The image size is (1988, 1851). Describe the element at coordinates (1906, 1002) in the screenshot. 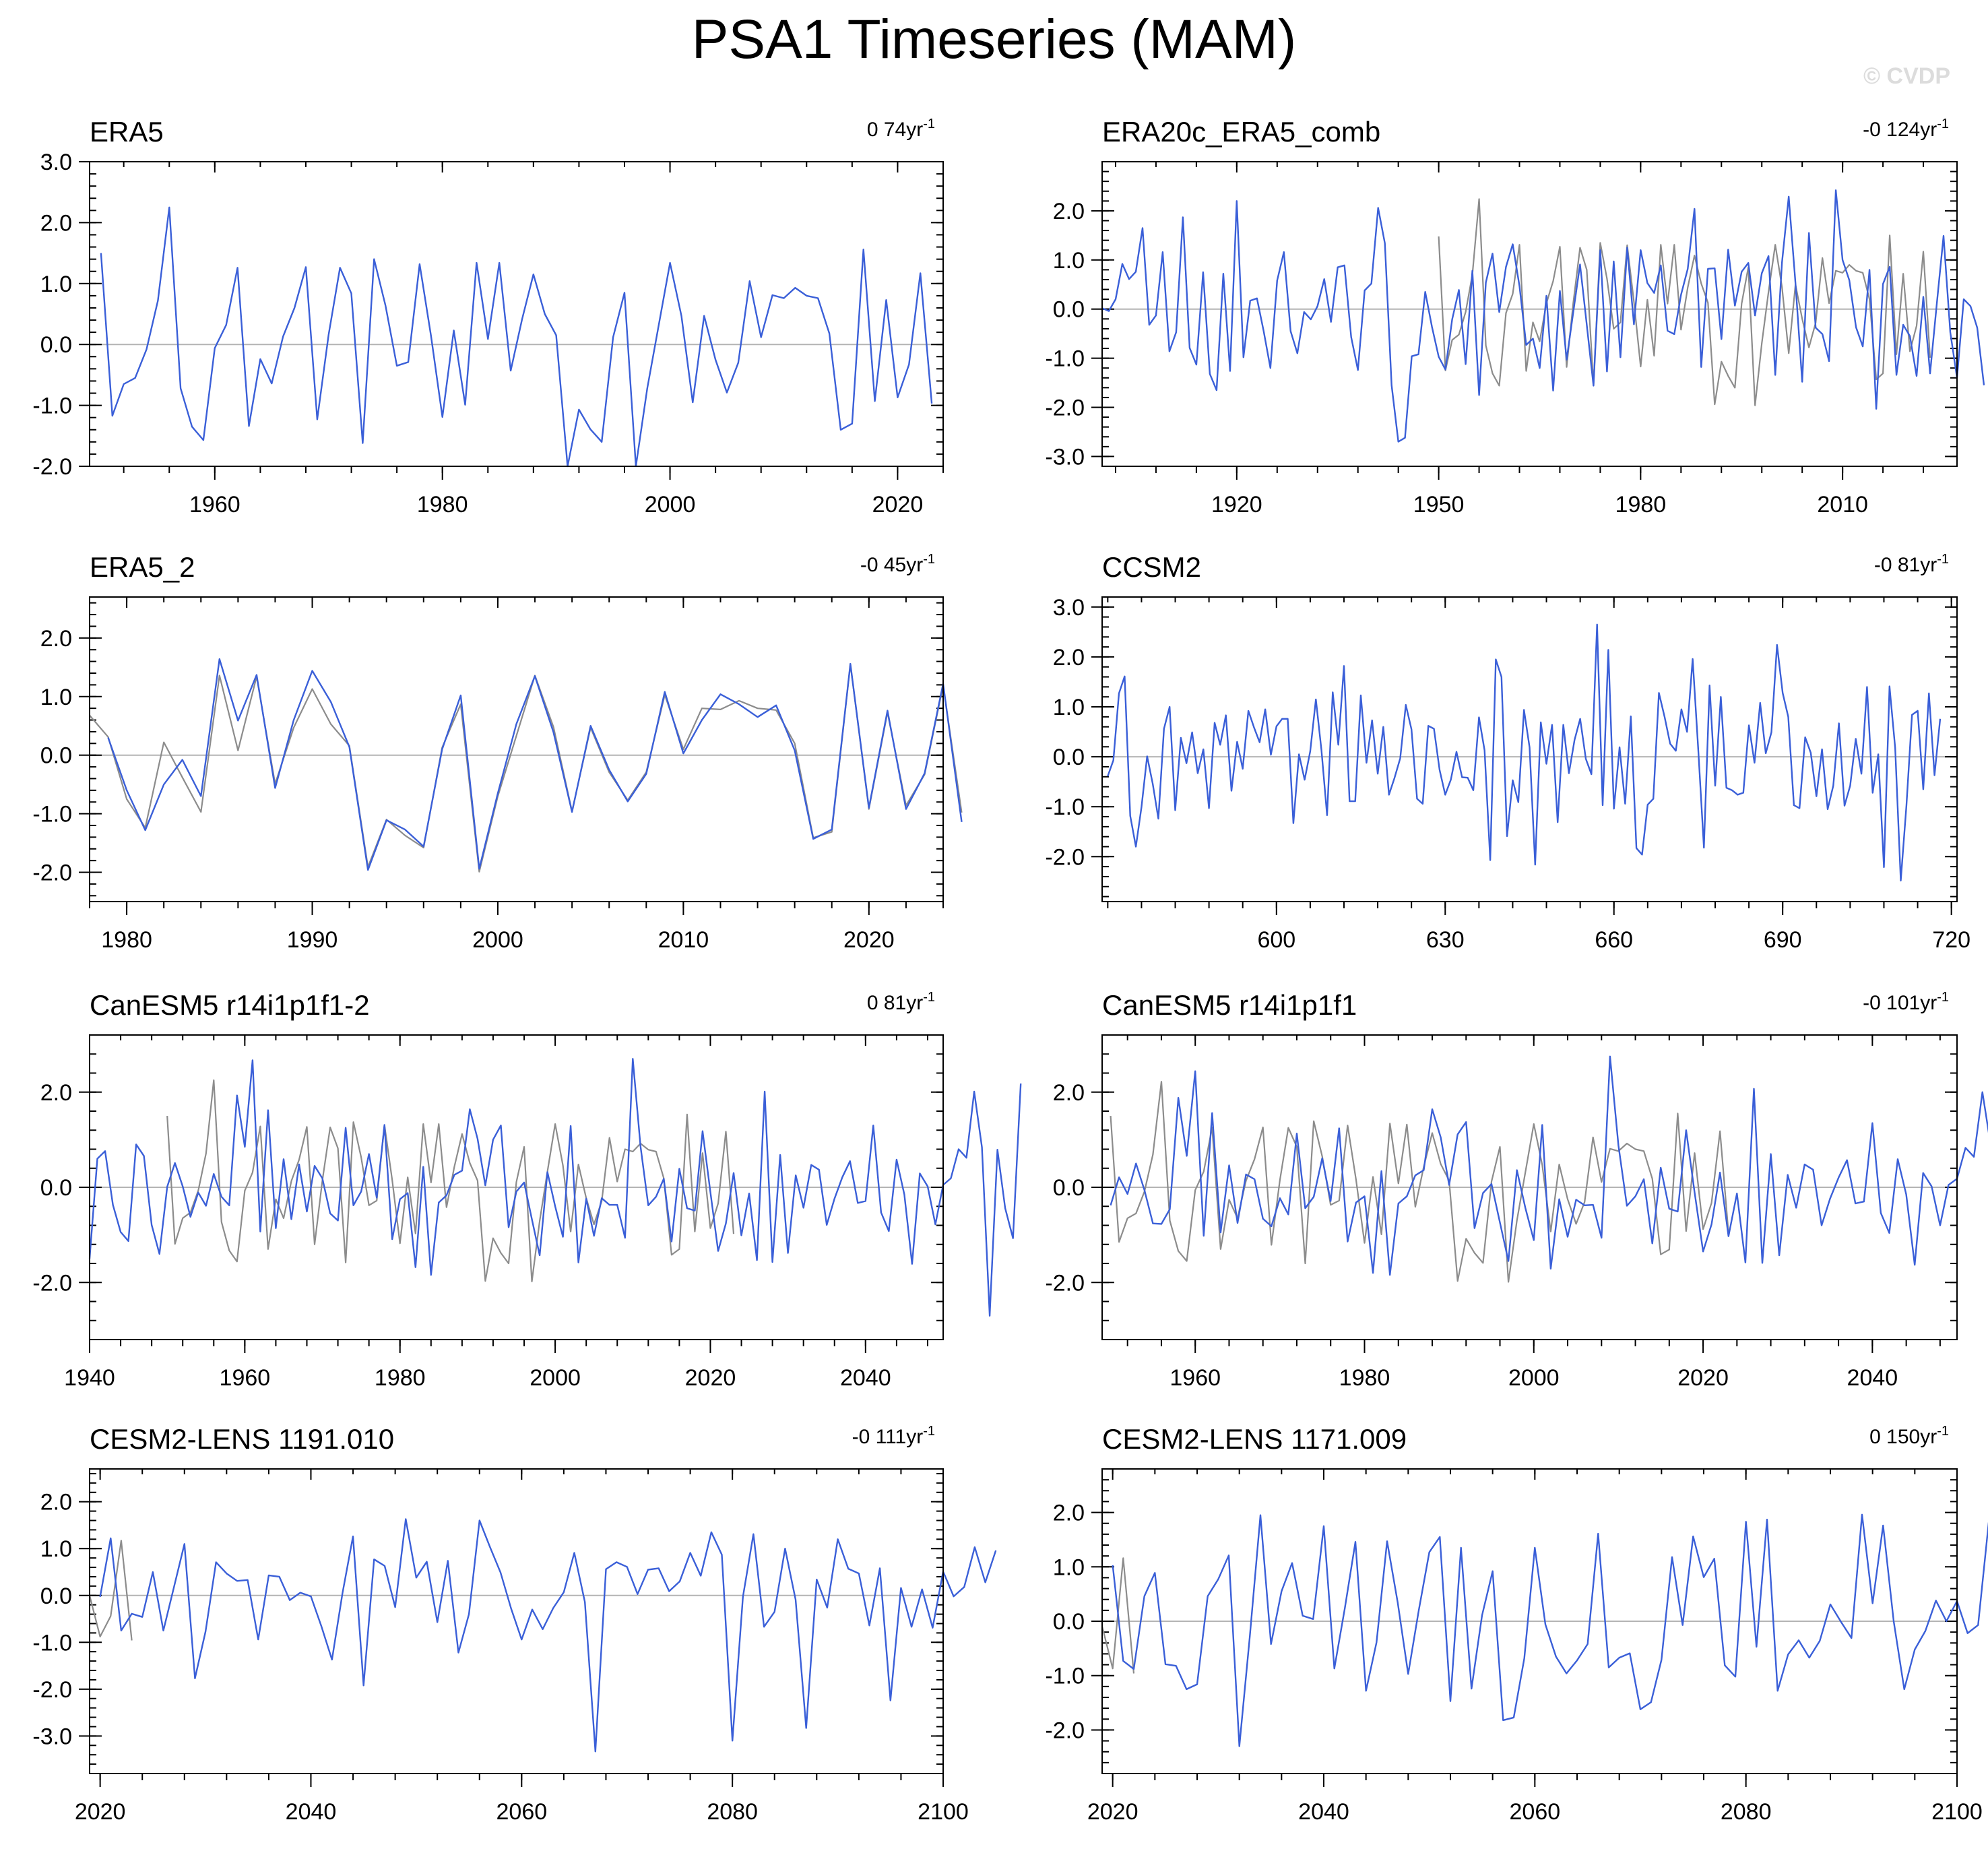

I see `trend-label: -0 101yr-1` at that location.